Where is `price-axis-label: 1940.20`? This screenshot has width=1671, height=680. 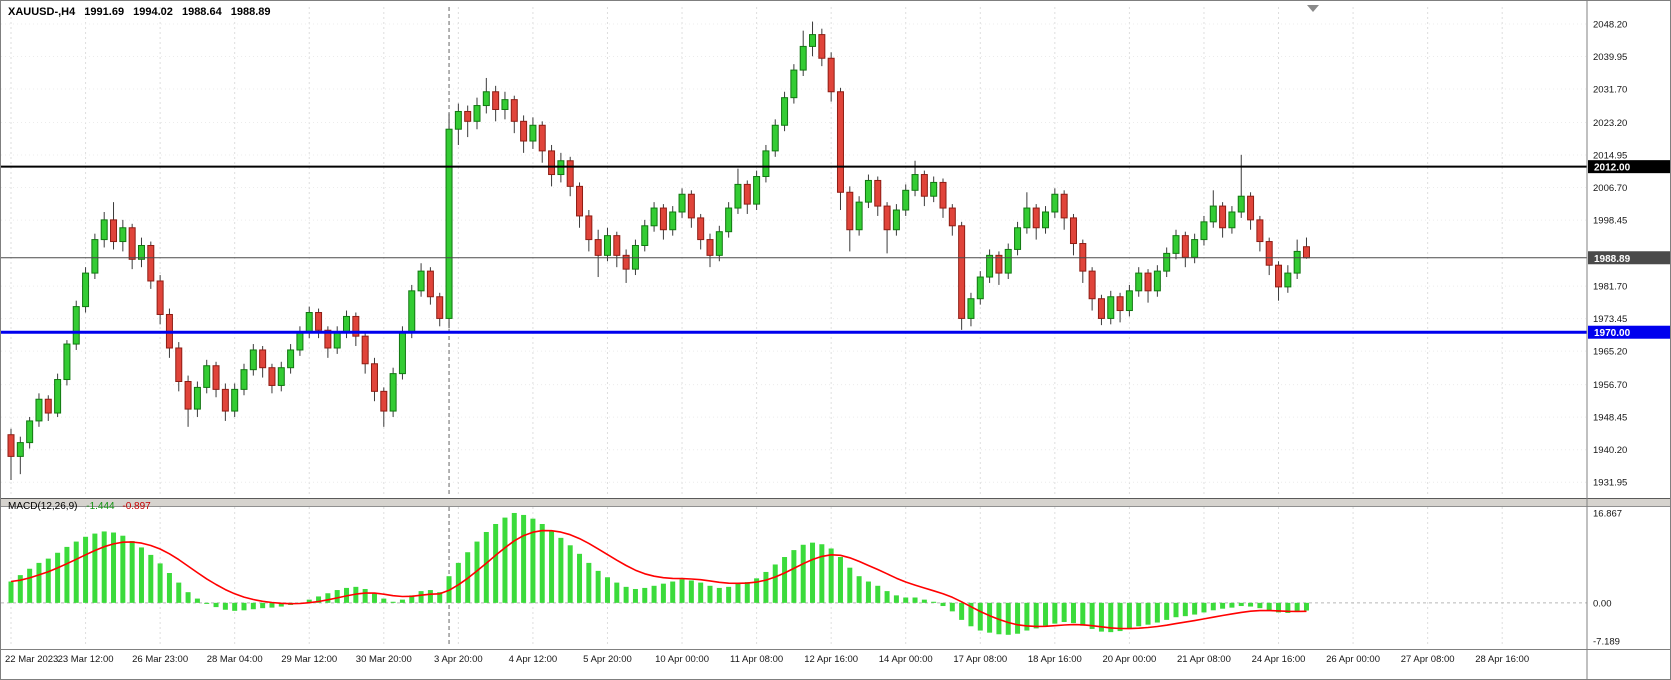 price-axis-label: 1940.20 is located at coordinates (1610, 450).